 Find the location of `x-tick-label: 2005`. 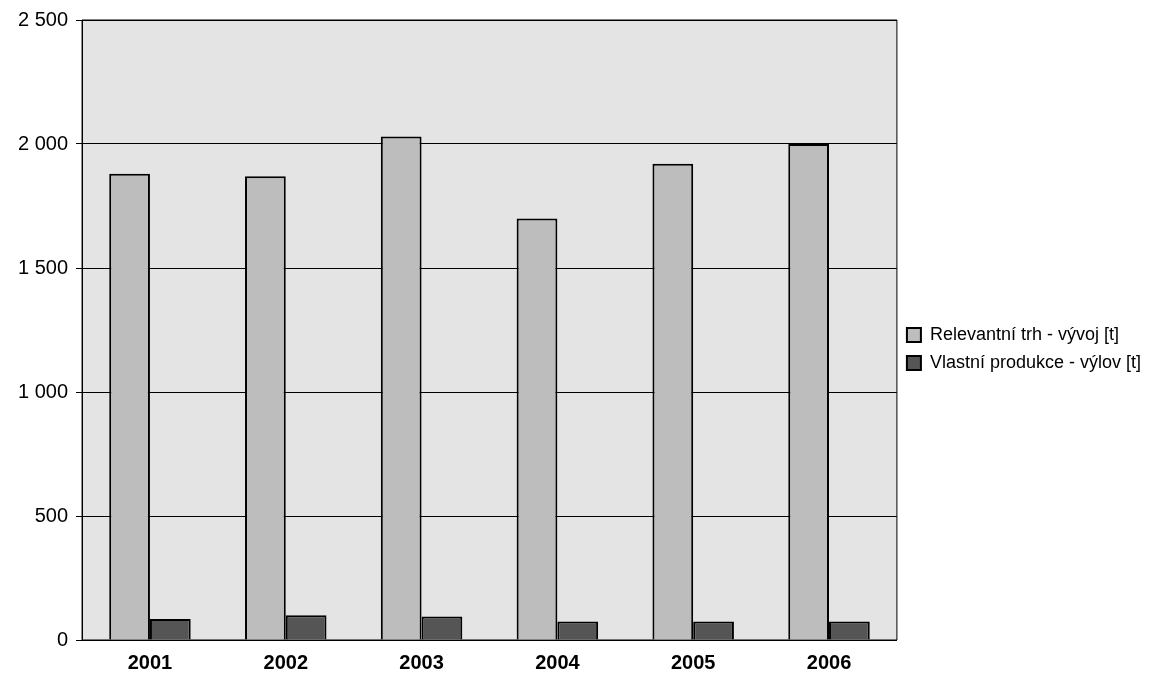

x-tick-label: 2005 is located at coordinates (693, 661).